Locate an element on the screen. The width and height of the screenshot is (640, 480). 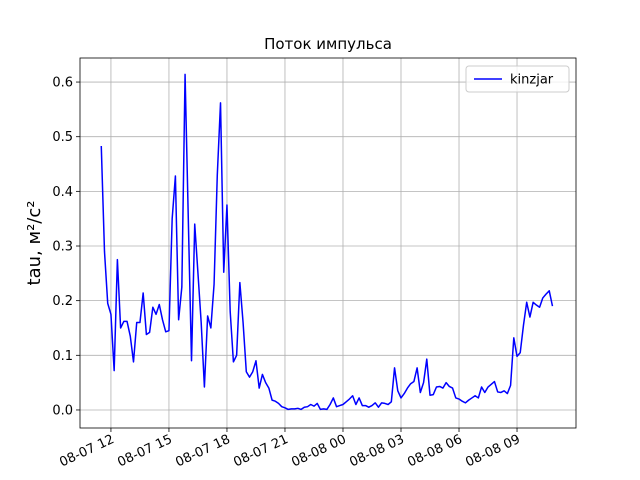
legend: kinzjar is located at coordinates (517, 79).